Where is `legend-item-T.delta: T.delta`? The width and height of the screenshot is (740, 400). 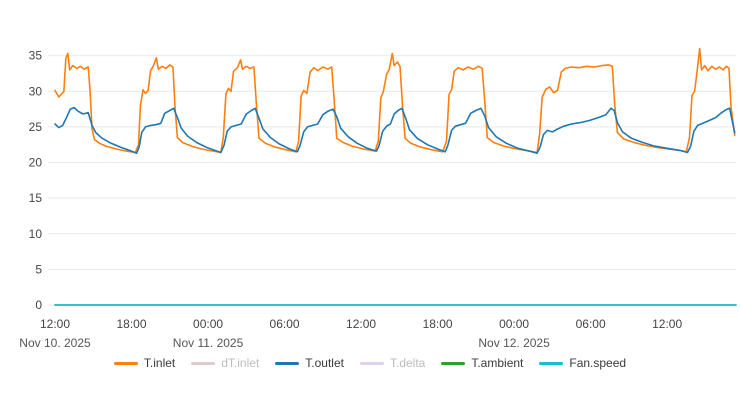
legend-item-T.delta: T.delta is located at coordinates (392, 363).